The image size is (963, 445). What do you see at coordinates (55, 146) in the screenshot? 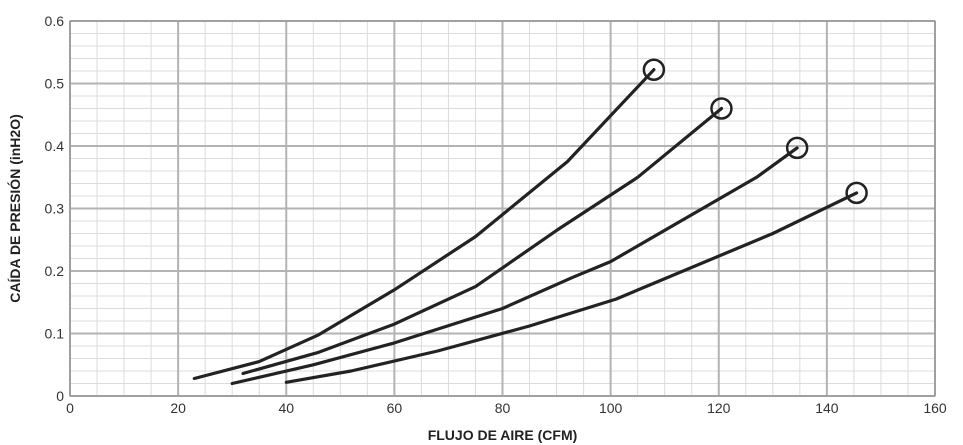
I see `y-tick-label: 0.4` at bounding box center [55, 146].